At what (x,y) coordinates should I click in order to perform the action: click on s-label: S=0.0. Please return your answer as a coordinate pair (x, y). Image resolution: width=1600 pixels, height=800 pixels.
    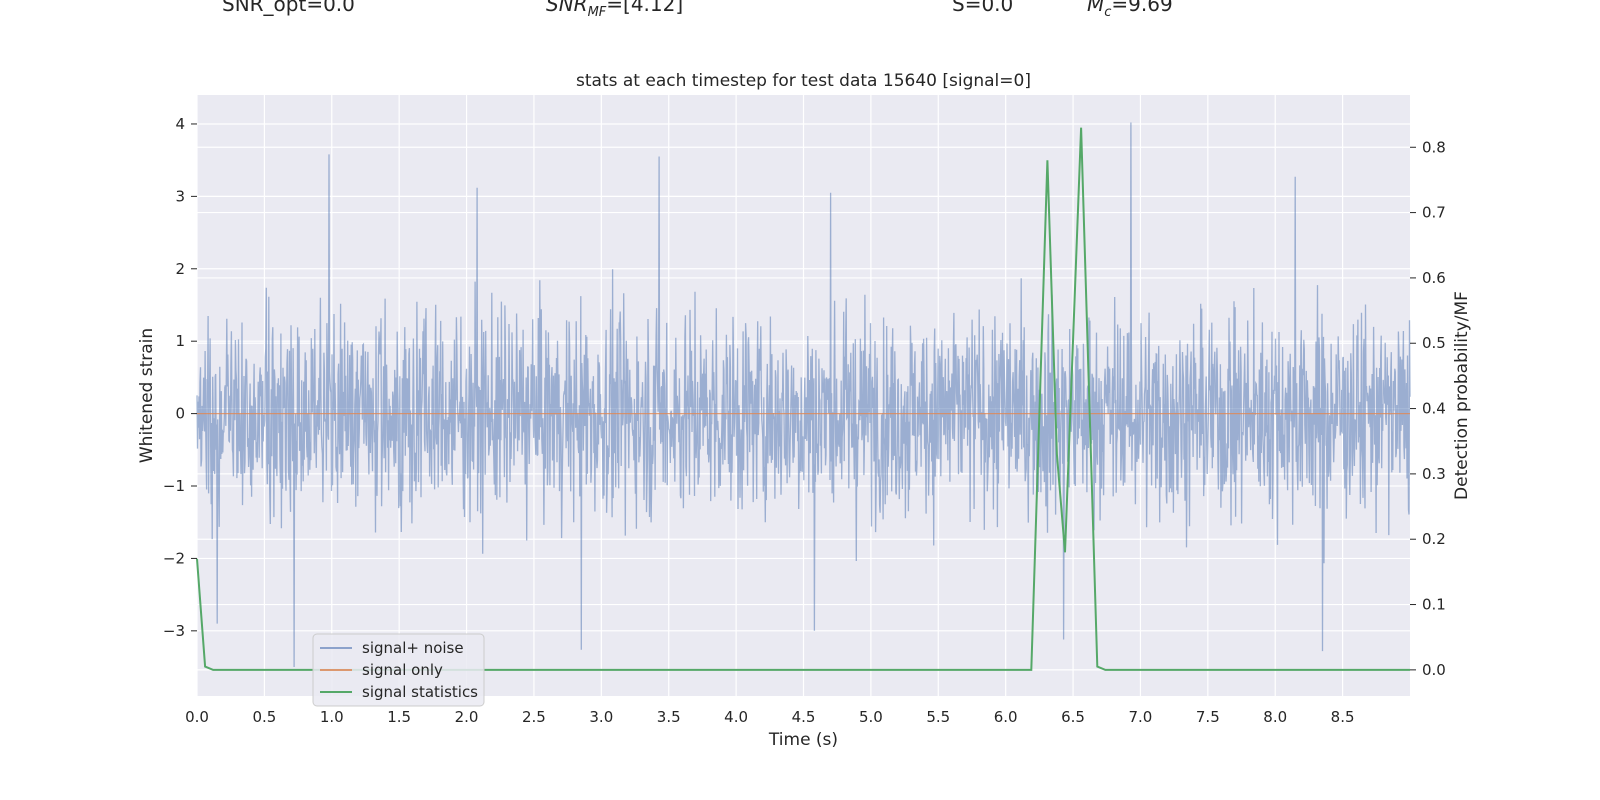
    Looking at the image, I should click on (983, 8).